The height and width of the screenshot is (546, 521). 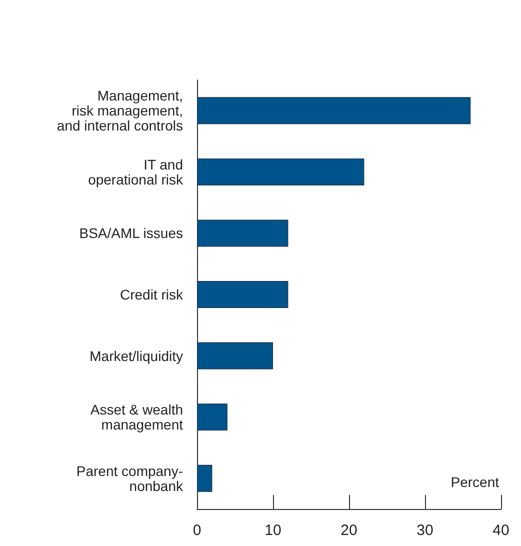 What do you see at coordinates (425, 530) in the screenshot?
I see `x-tick-label: 30` at bounding box center [425, 530].